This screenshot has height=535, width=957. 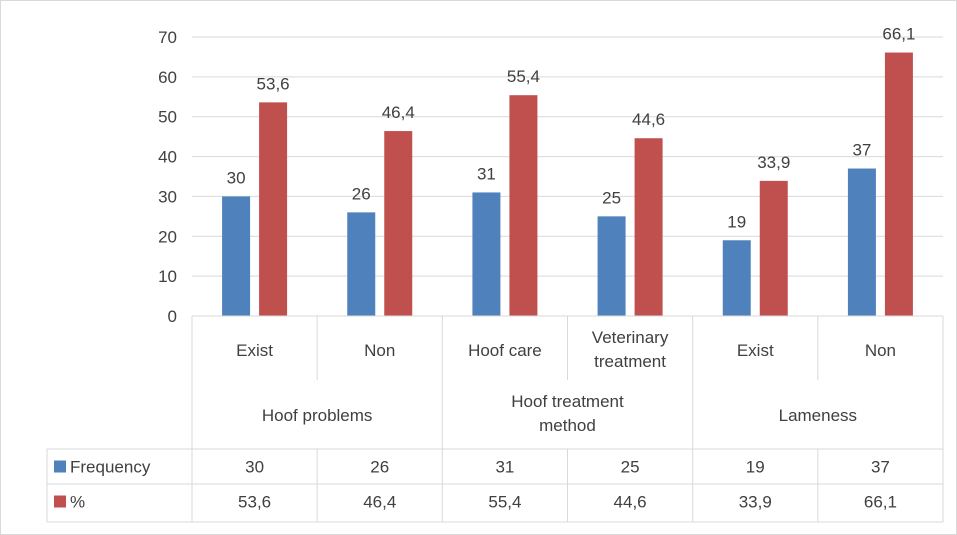 I want to click on category-label: Veterinary, so click(x=630, y=337).